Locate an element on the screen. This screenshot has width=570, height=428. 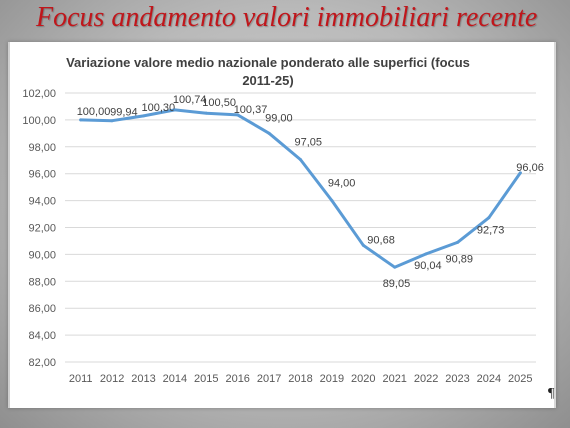
data-label: 100,74 is located at coordinates (190, 100).